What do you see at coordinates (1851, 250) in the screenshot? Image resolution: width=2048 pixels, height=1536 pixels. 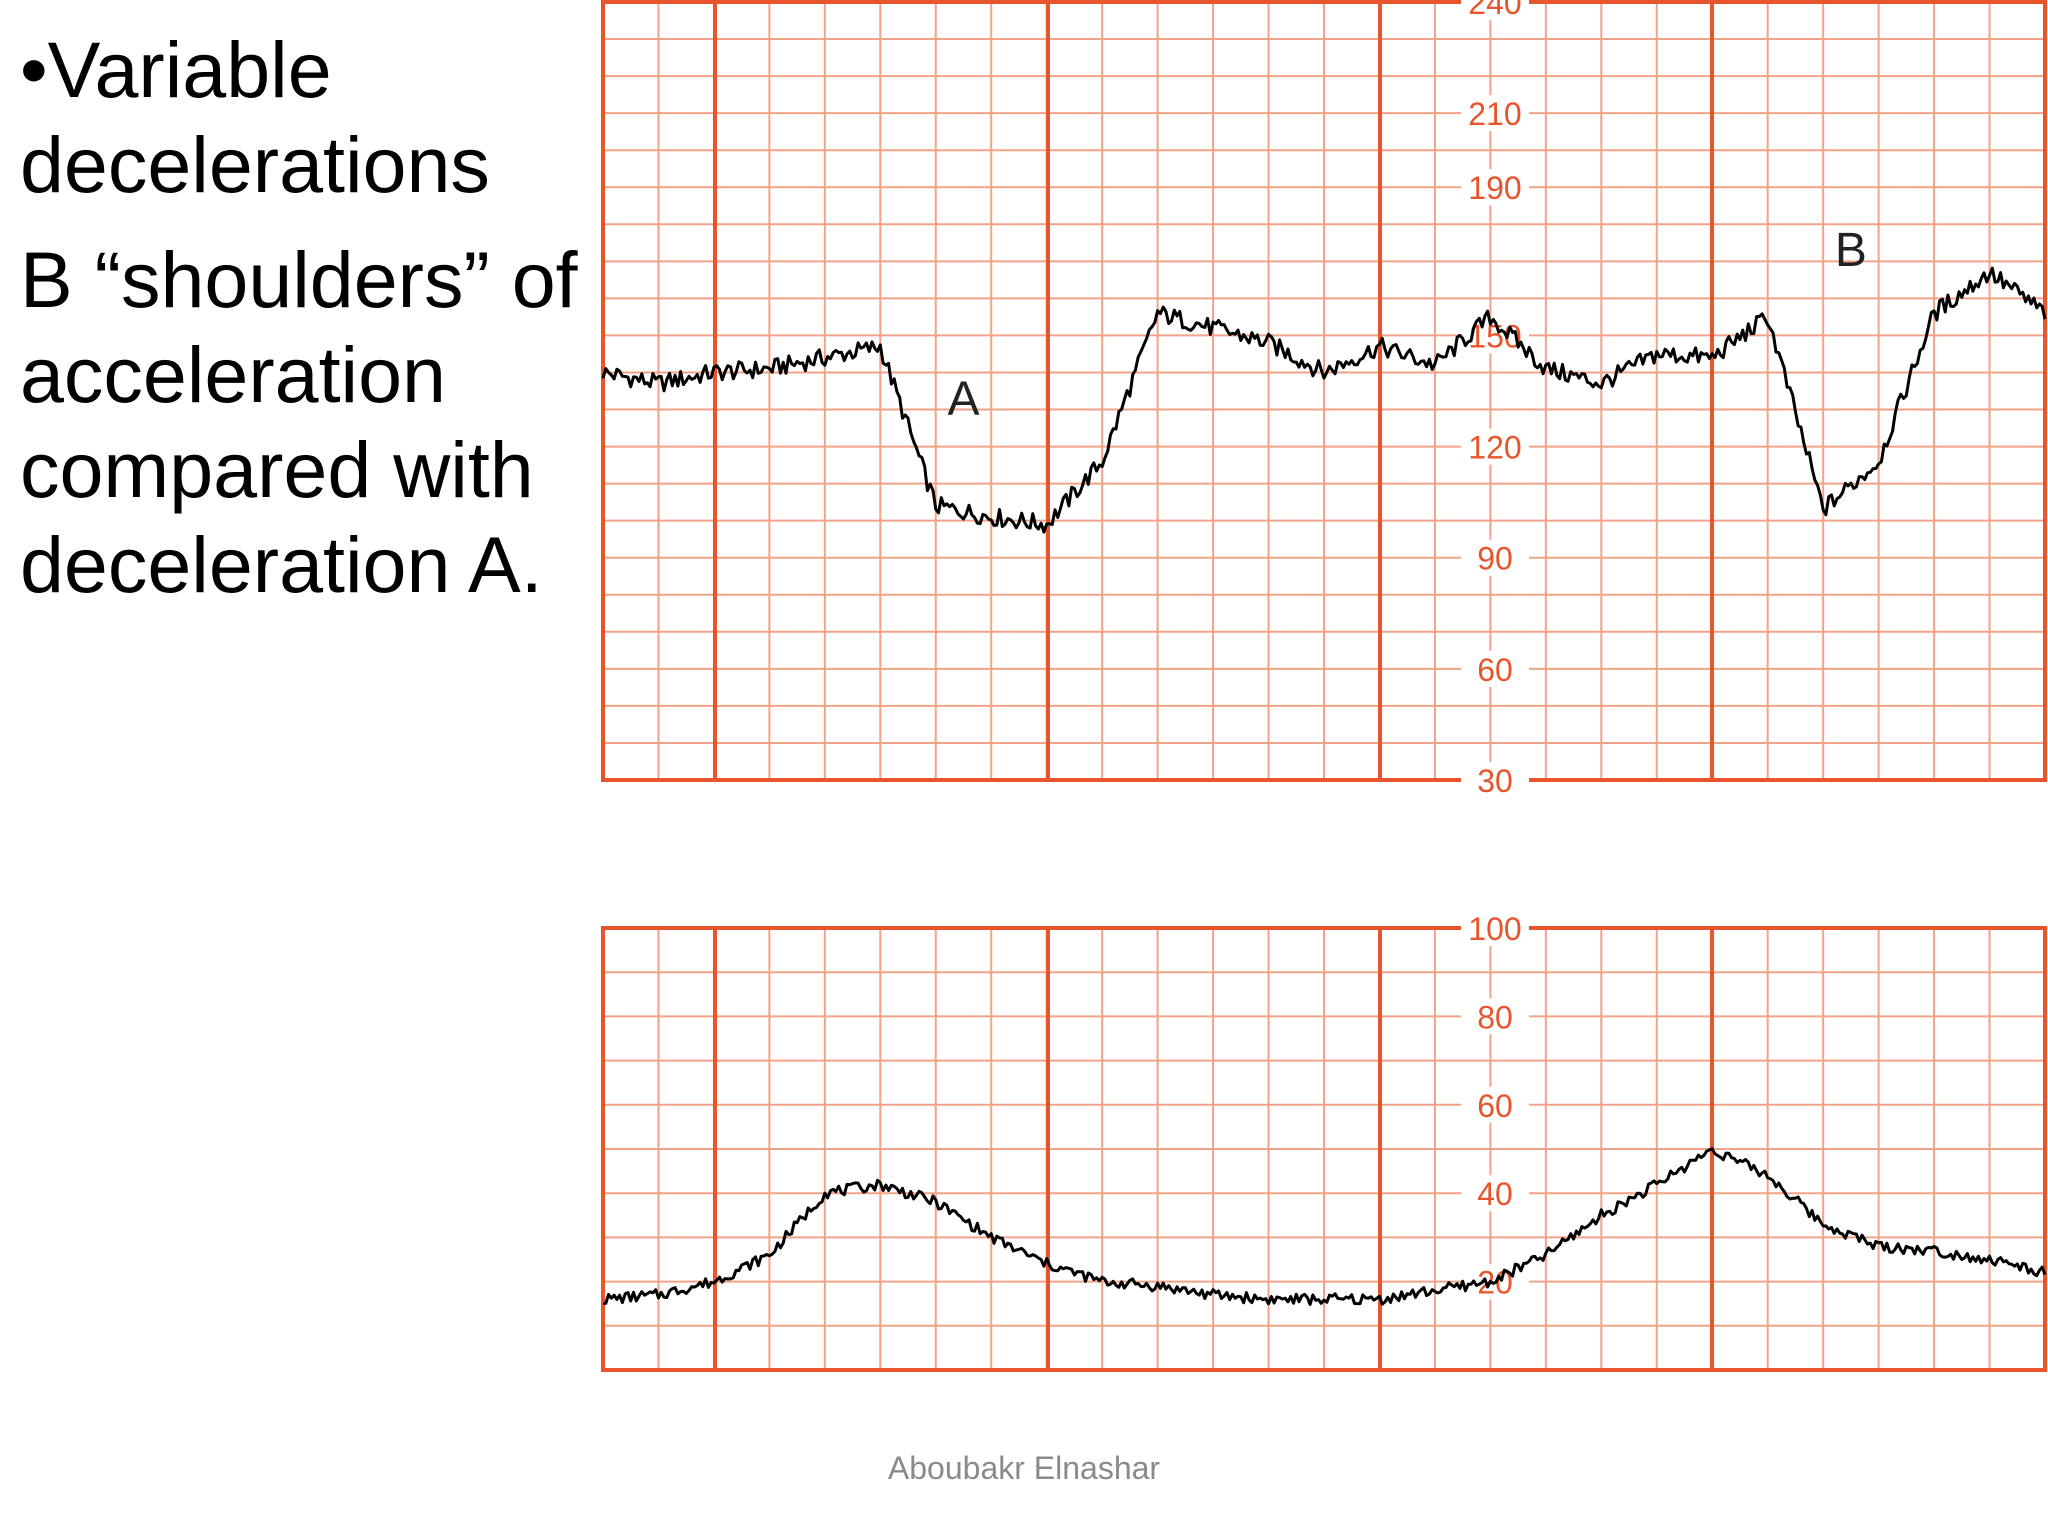 I see `annotation-label: B` at bounding box center [1851, 250].